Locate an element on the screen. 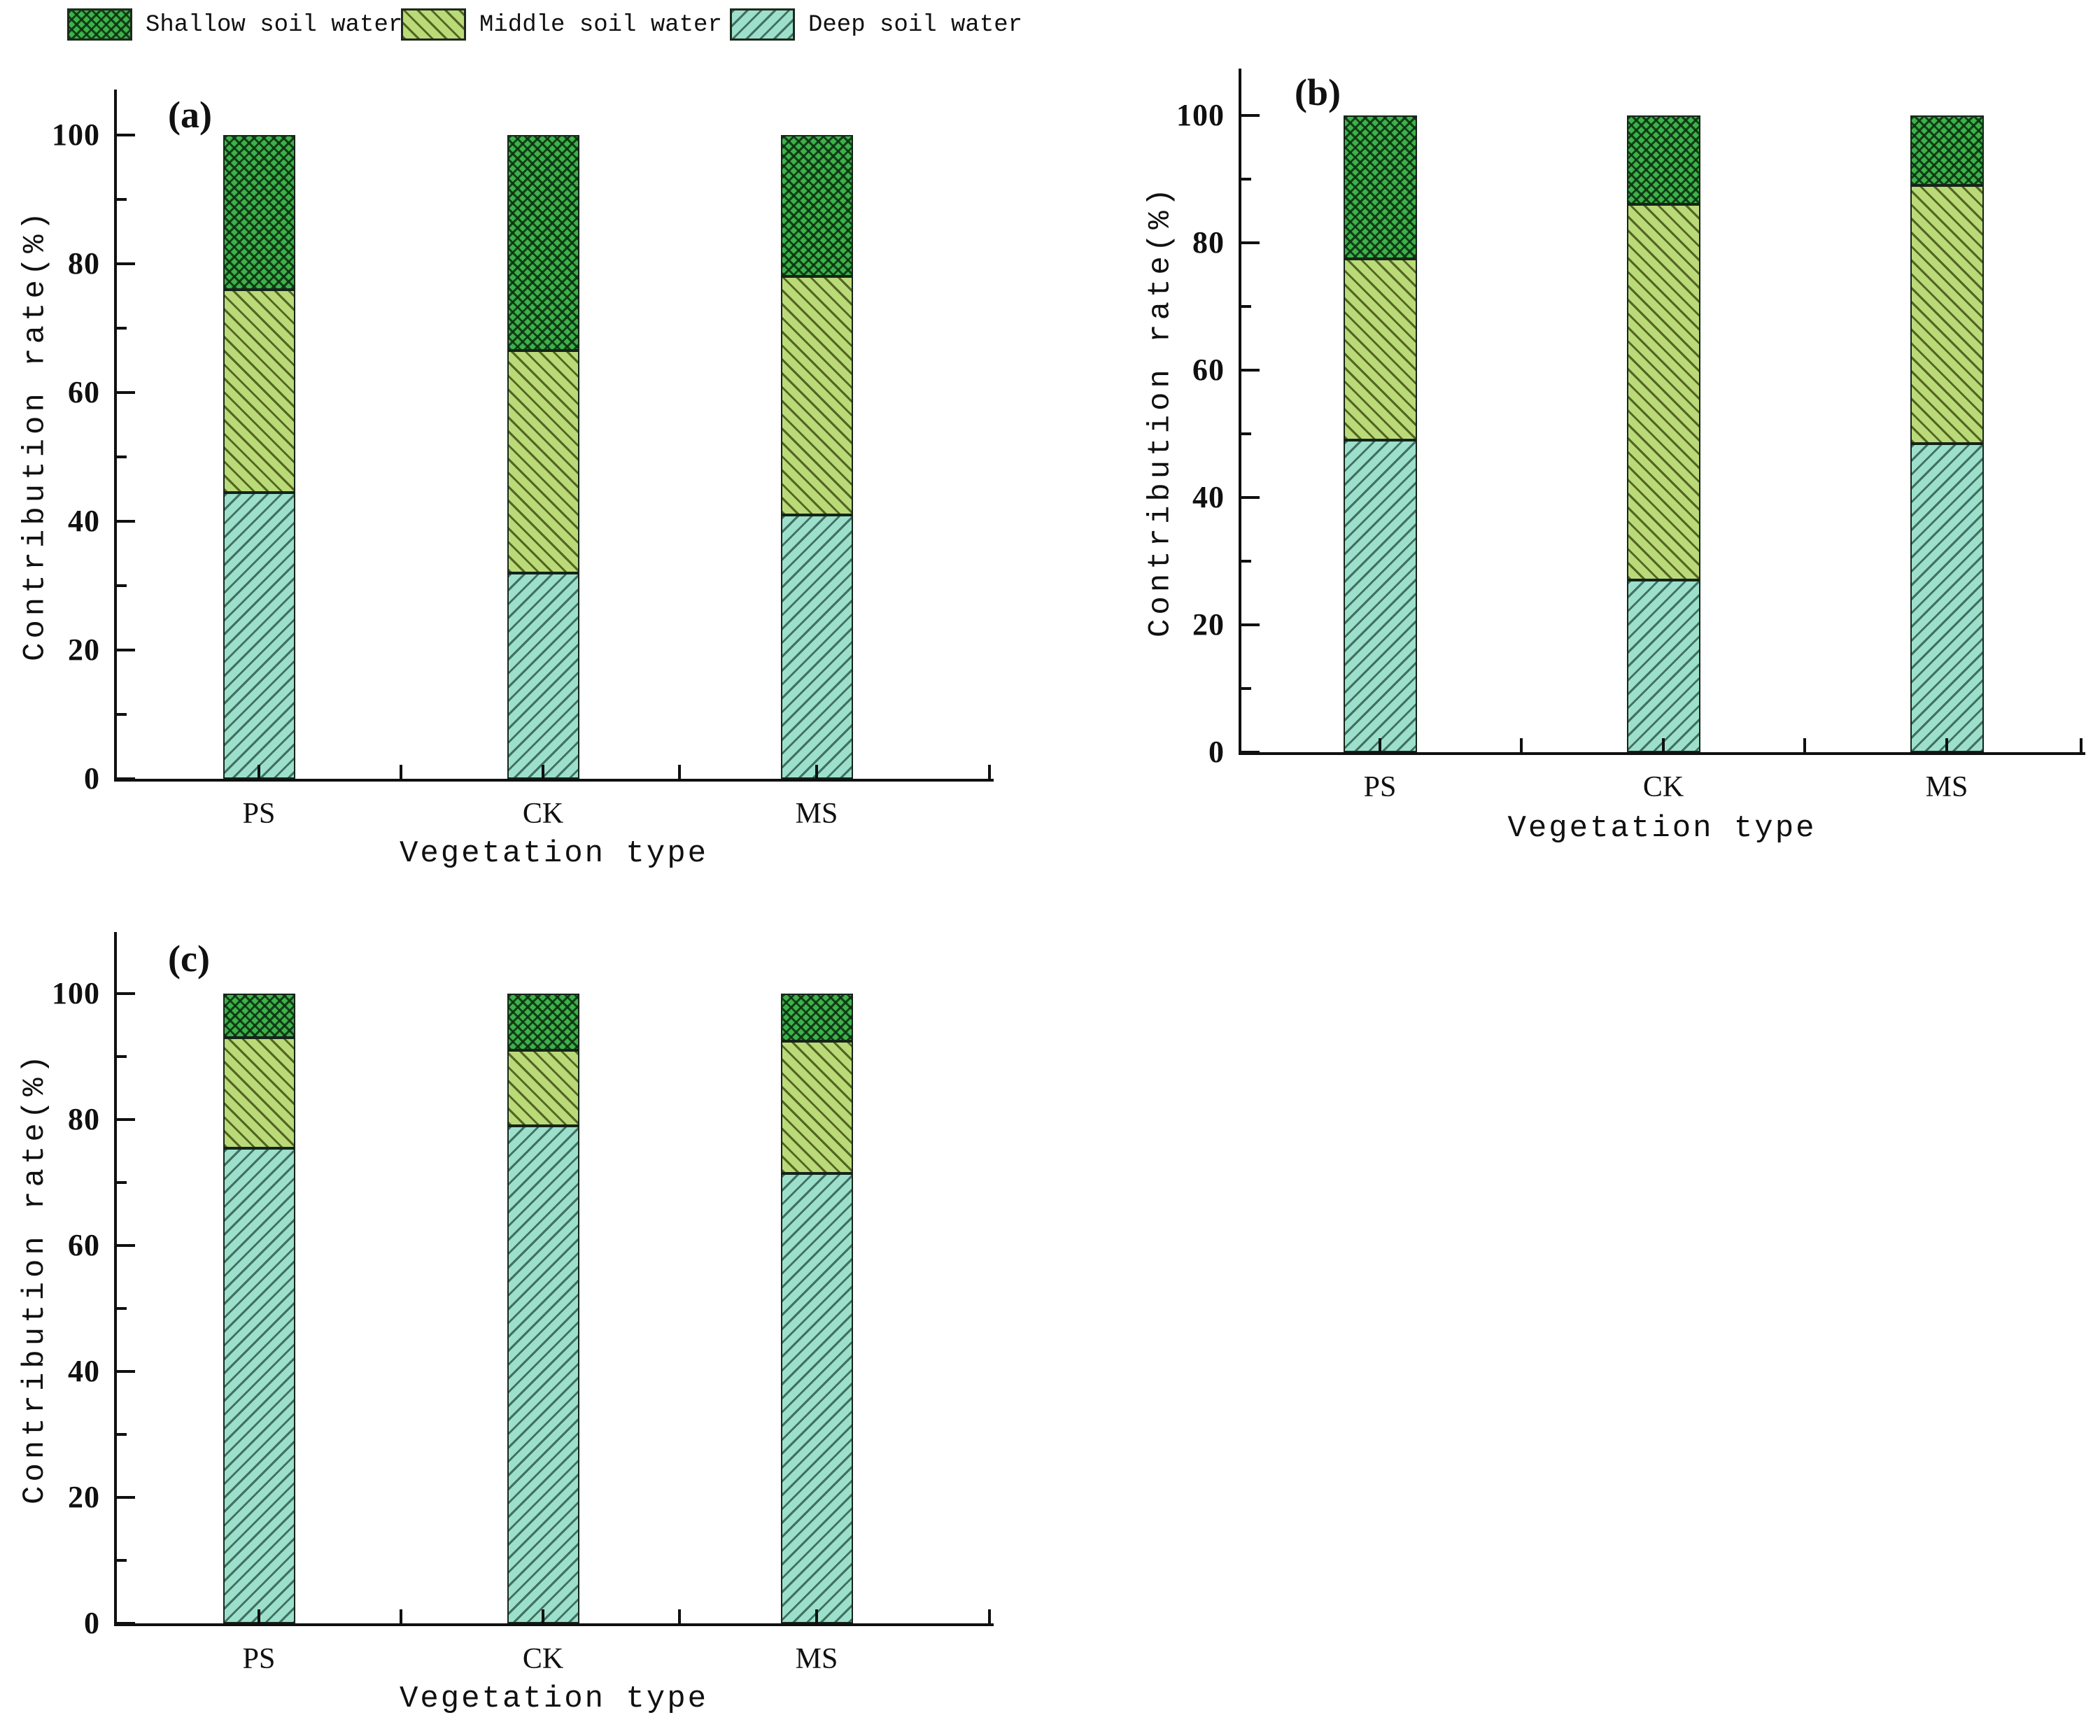 This screenshot has width=2100, height=1736. panel-label-c: (c) is located at coordinates (189, 959).